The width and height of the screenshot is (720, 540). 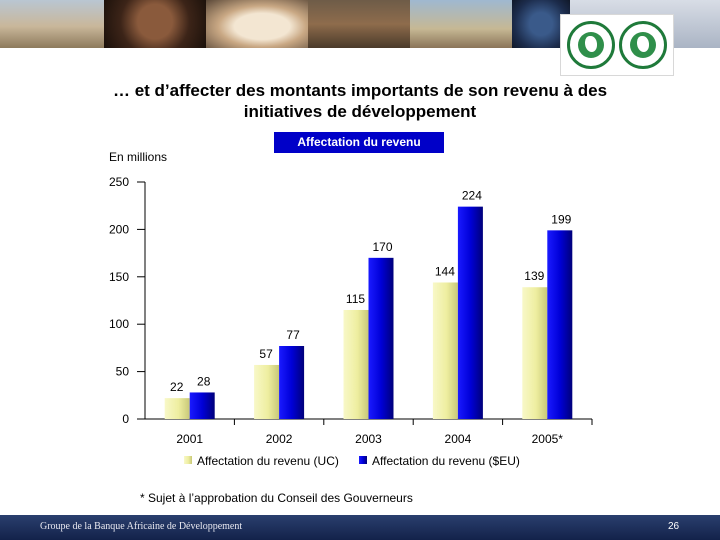 I want to click on data-label: 170, so click(x=382, y=247).